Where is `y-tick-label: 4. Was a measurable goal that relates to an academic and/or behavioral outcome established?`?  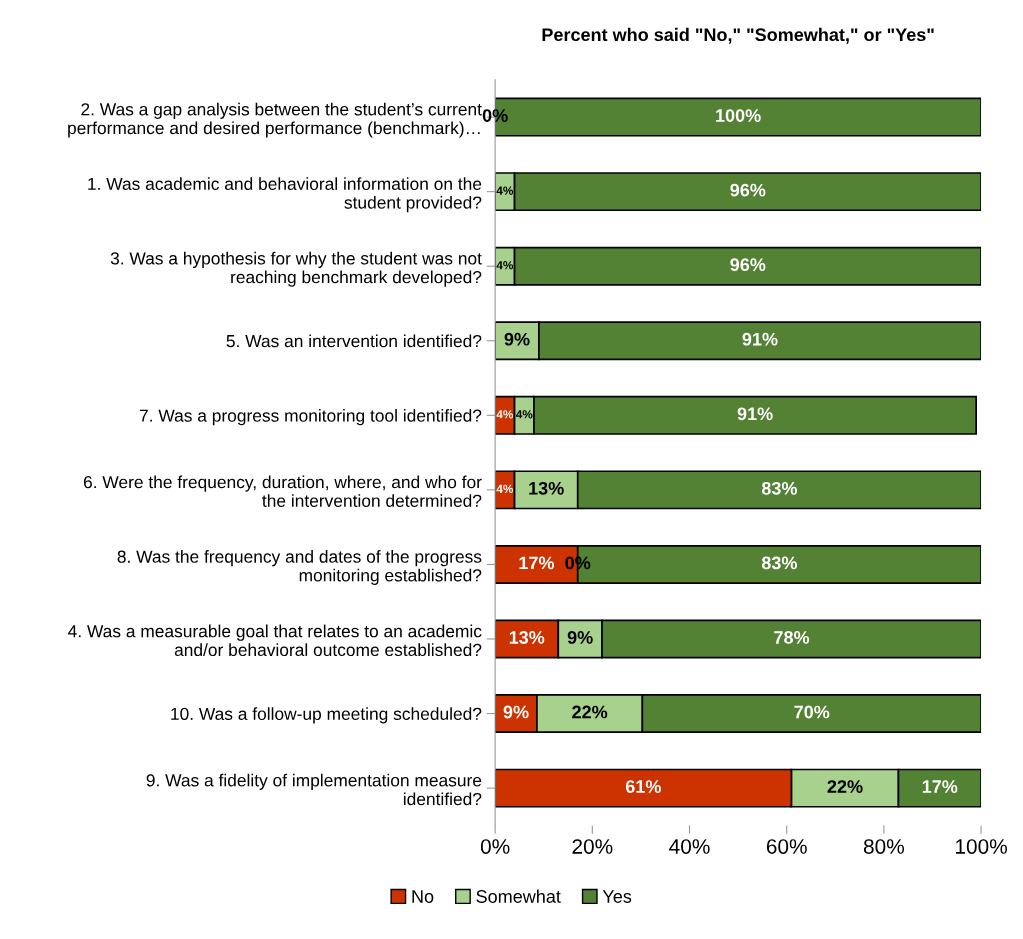 y-tick-label: 4. Was a measurable goal that relates to an academic and/or behavioral outcome established? is located at coordinates (275, 640).